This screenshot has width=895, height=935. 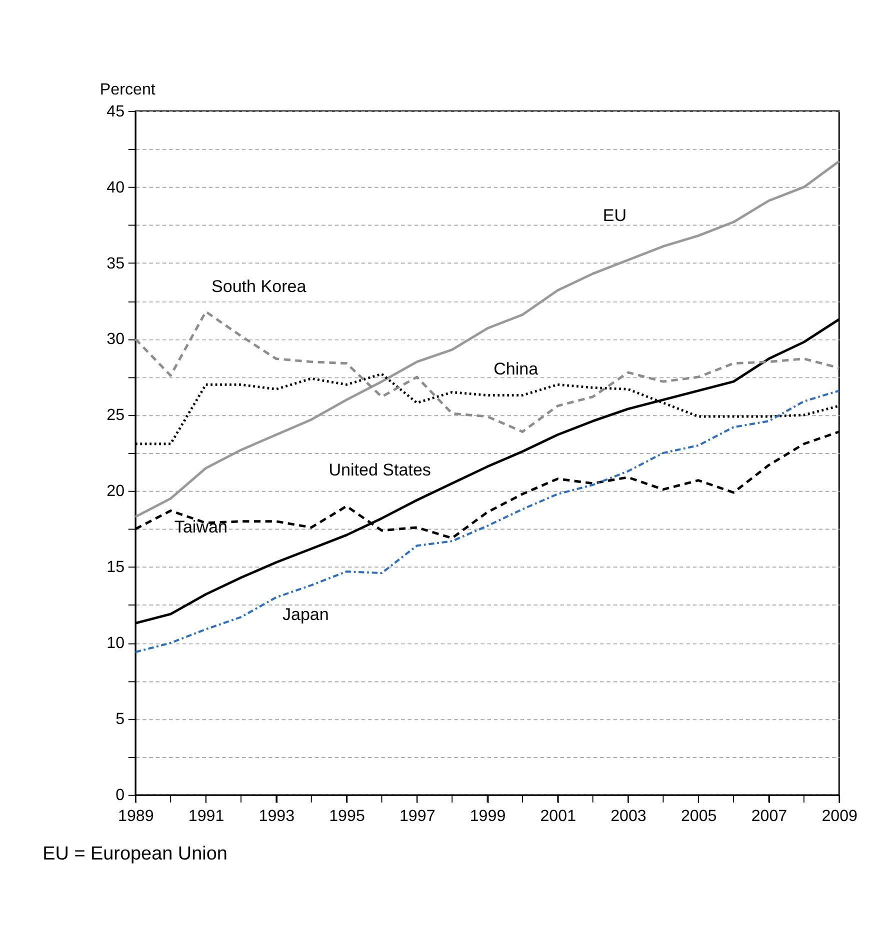 What do you see at coordinates (136, 815) in the screenshot?
I see `x-tick-label: 1989` at bounding box center [136, 815].